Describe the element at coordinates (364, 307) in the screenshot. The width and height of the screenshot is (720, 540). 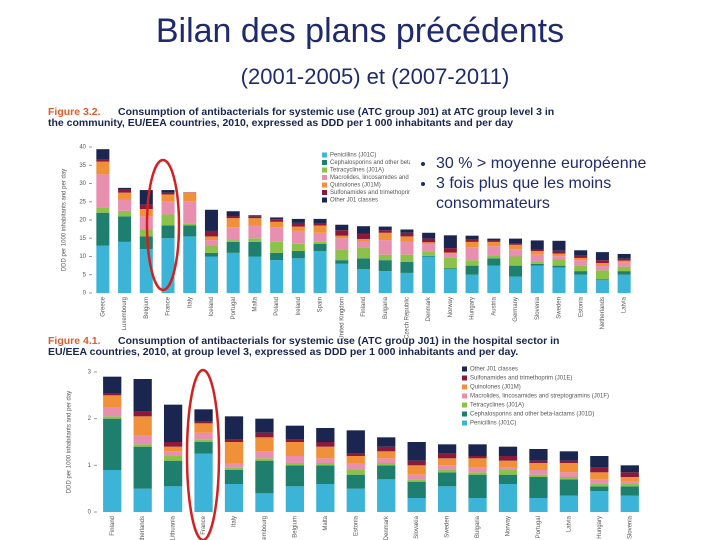
I see `x-tick-label: Finland` at that location.